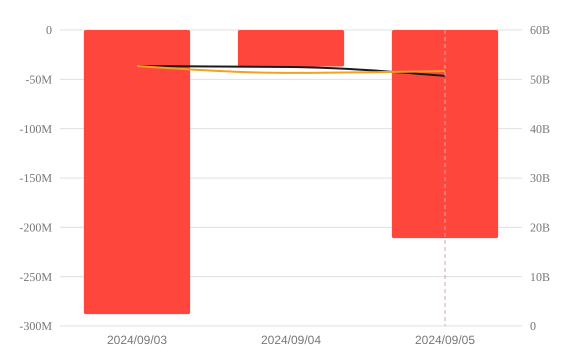 Image resolution: width=576 pixels, height=357 pixels. I want to click on y2-tick-label: 40B, so click(540, 129).